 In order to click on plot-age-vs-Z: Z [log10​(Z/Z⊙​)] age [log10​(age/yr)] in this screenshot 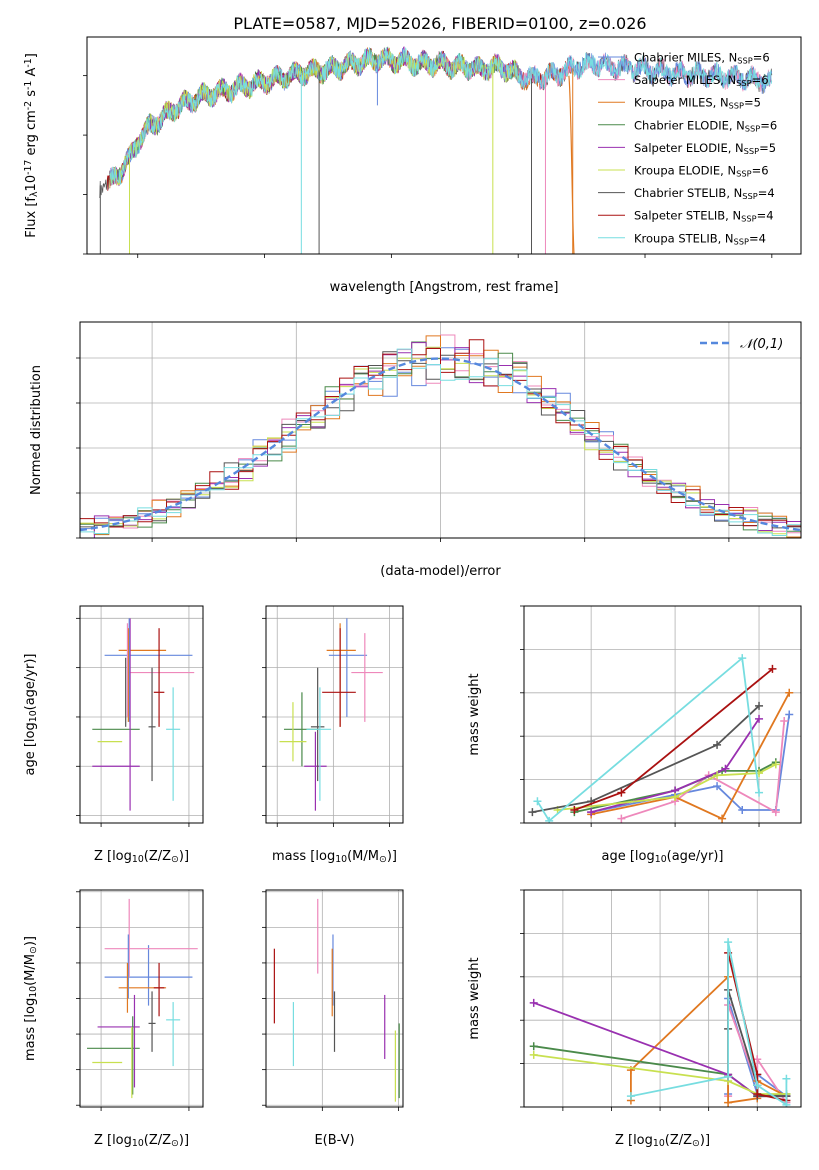, I will do `click(113, 735)`.